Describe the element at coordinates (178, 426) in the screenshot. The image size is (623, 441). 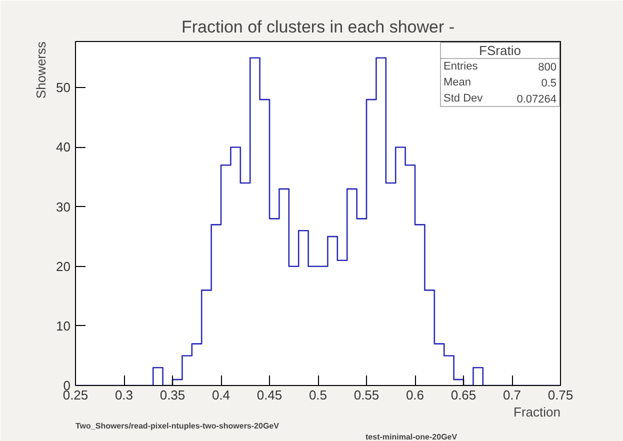
I see `text: Two_Showers/read-pixel-ntuples-two-showers-20GeV` at that location.